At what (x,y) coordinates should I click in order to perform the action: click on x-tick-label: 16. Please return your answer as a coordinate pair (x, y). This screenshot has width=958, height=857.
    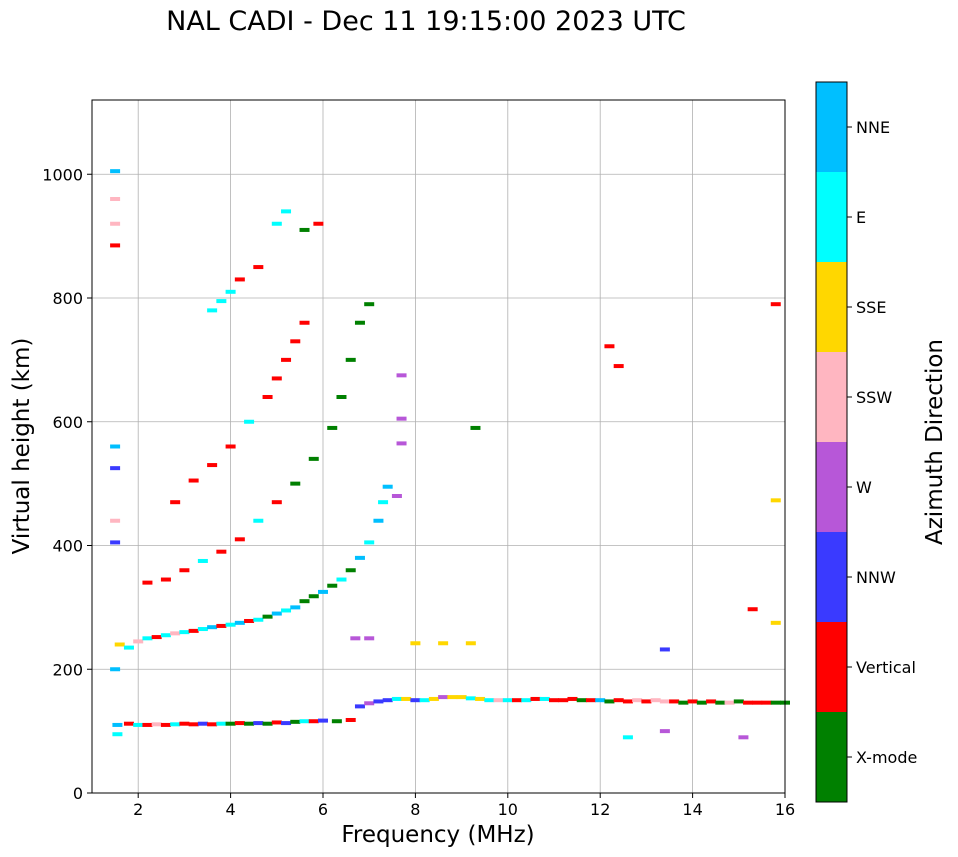
    Looking at the image, I should click on (785, 809).